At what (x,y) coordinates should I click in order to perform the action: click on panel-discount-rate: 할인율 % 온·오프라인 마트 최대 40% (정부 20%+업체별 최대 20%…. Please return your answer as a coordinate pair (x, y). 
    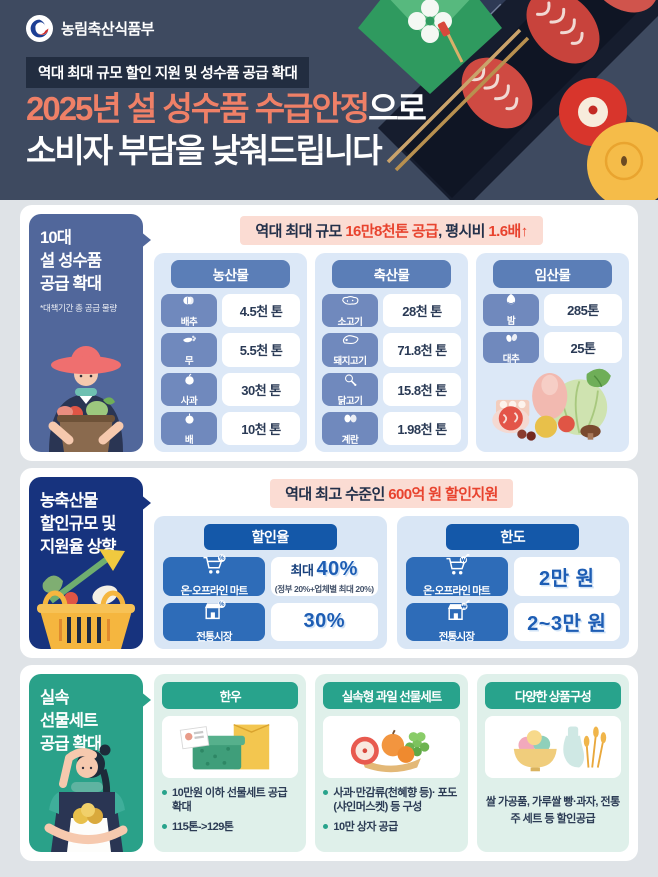
    Looking at the image, I should click on (270, 582).